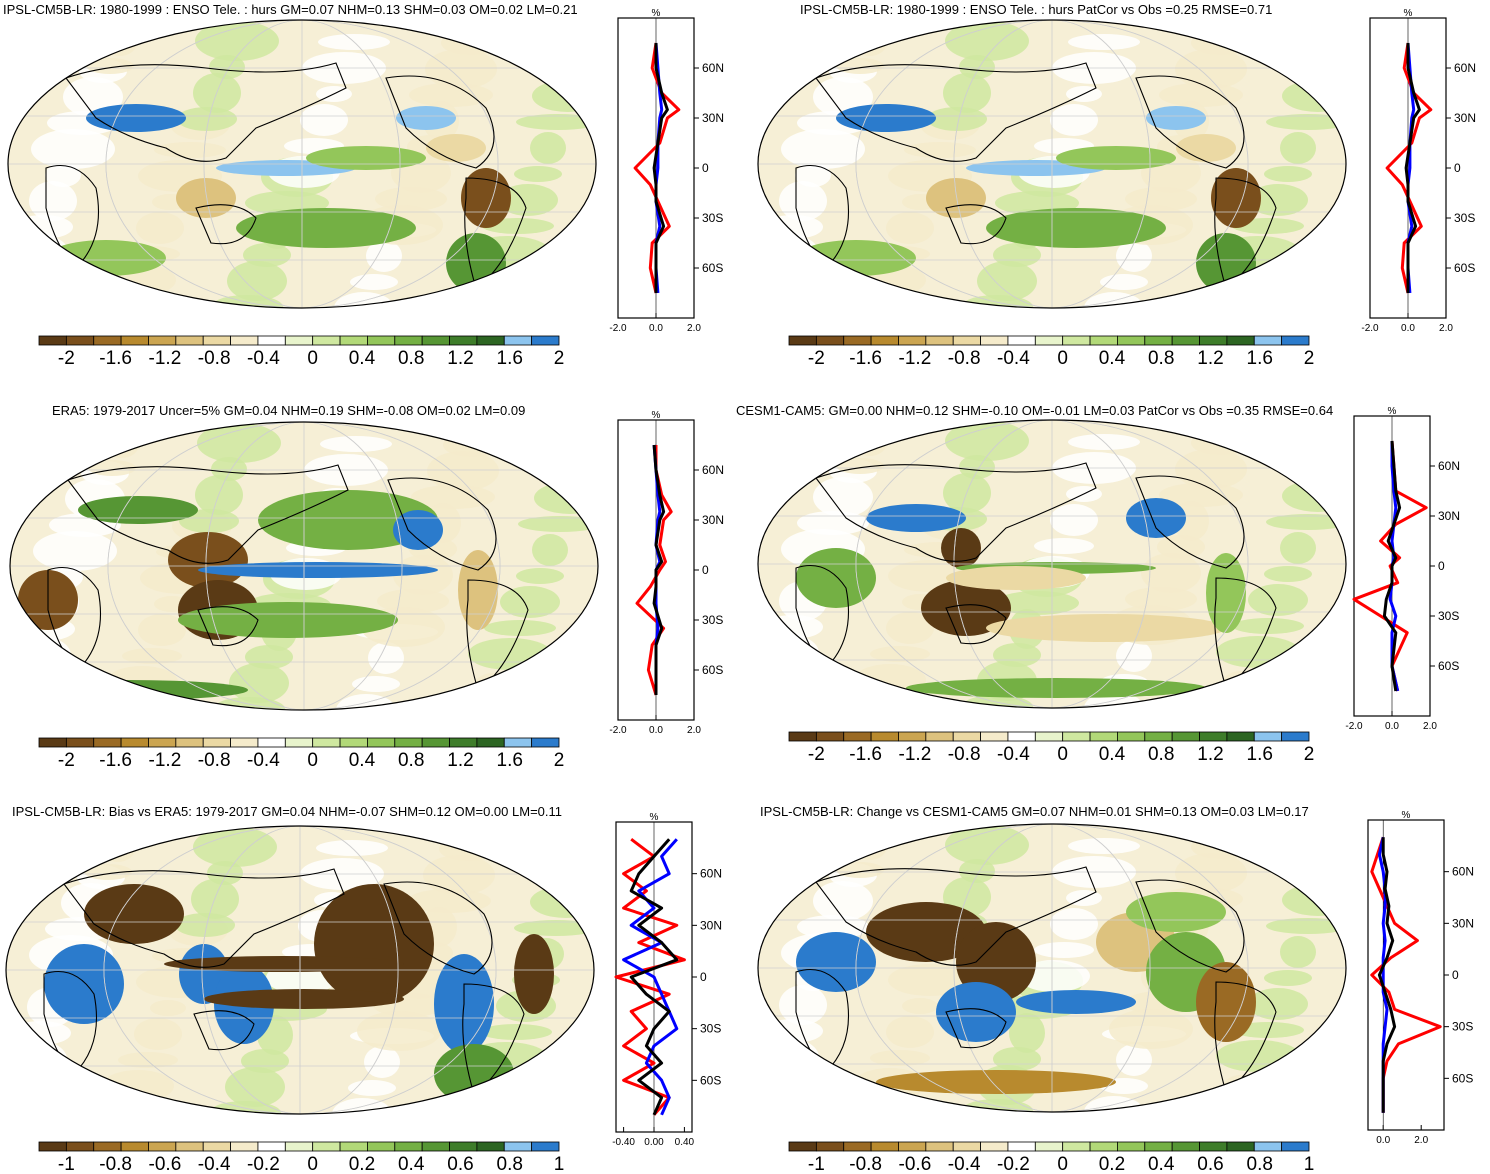  What do you see at coordinates (654, 977) in the screenshot?
I see `profile-line-black` at bounding box center [654, 977].